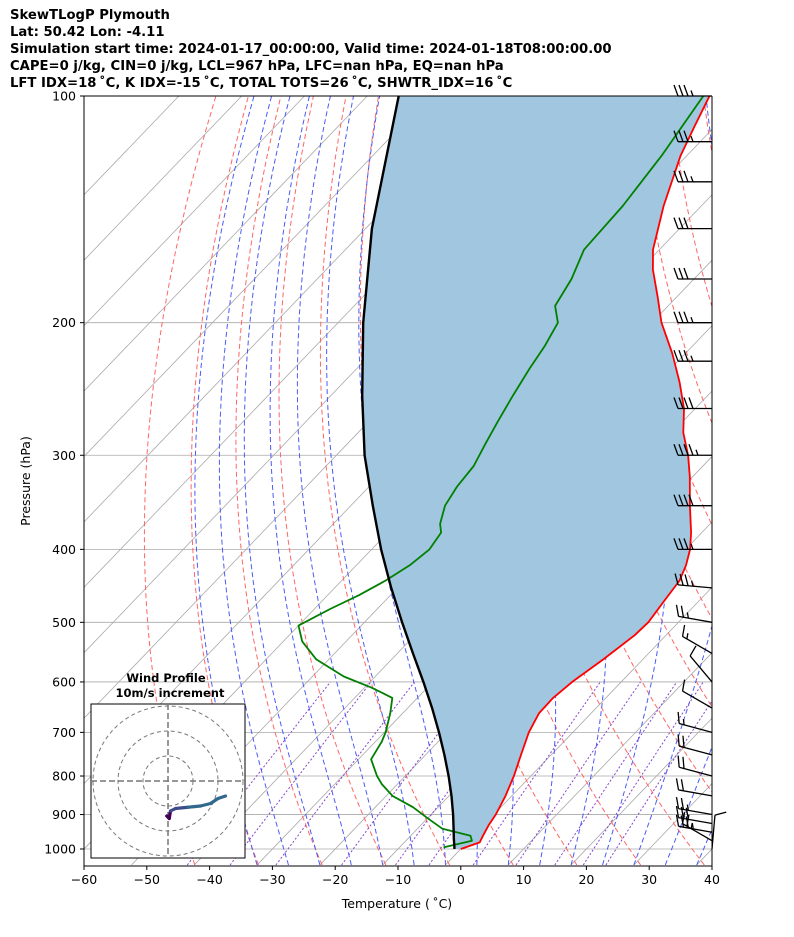  I want to click on x-tick-label: 30, so click(649, 879).